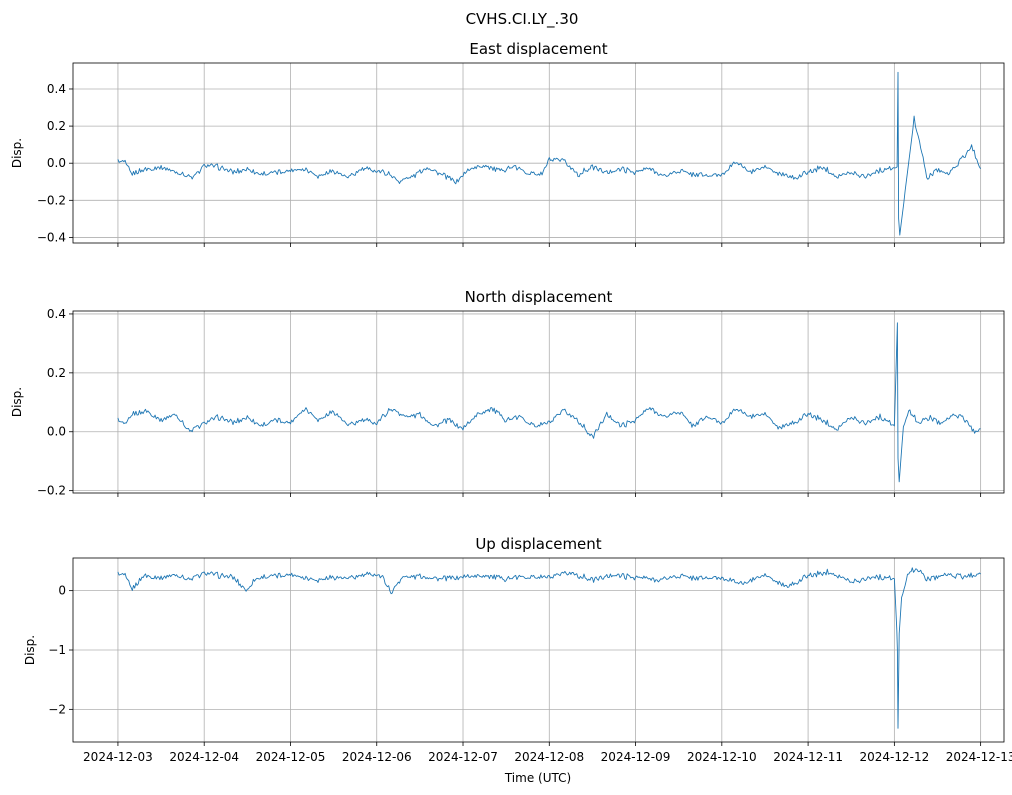 The image size is (1012, 795). What do you see at coordinates (894, 757) in the screenshot?
I see `x-tick-label: 2024-12-12` at bounding box center [894, 757].